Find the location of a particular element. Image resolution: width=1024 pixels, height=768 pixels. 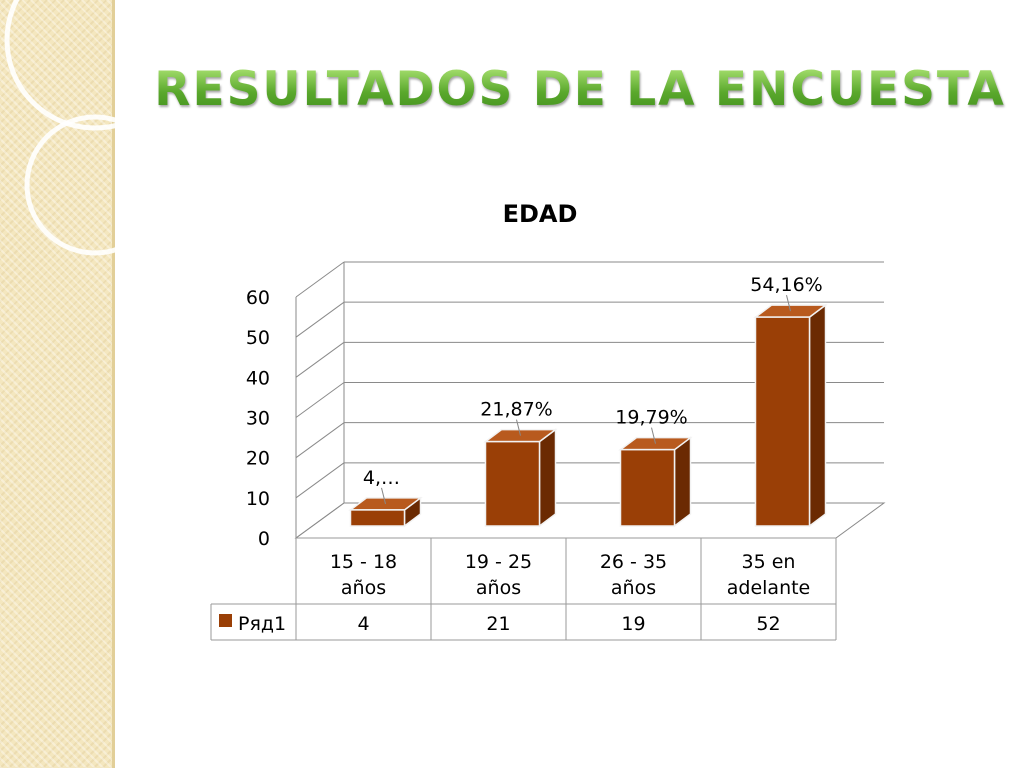

category-label: 35 en is located at coordinates (769, 562).